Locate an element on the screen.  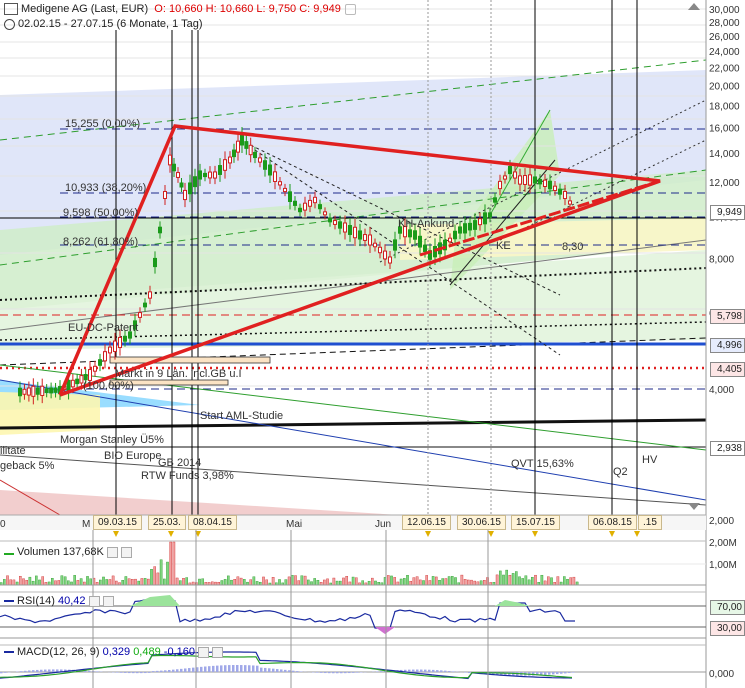
date-box-1507: 15.07.15 is located at coordinates (535, 522).